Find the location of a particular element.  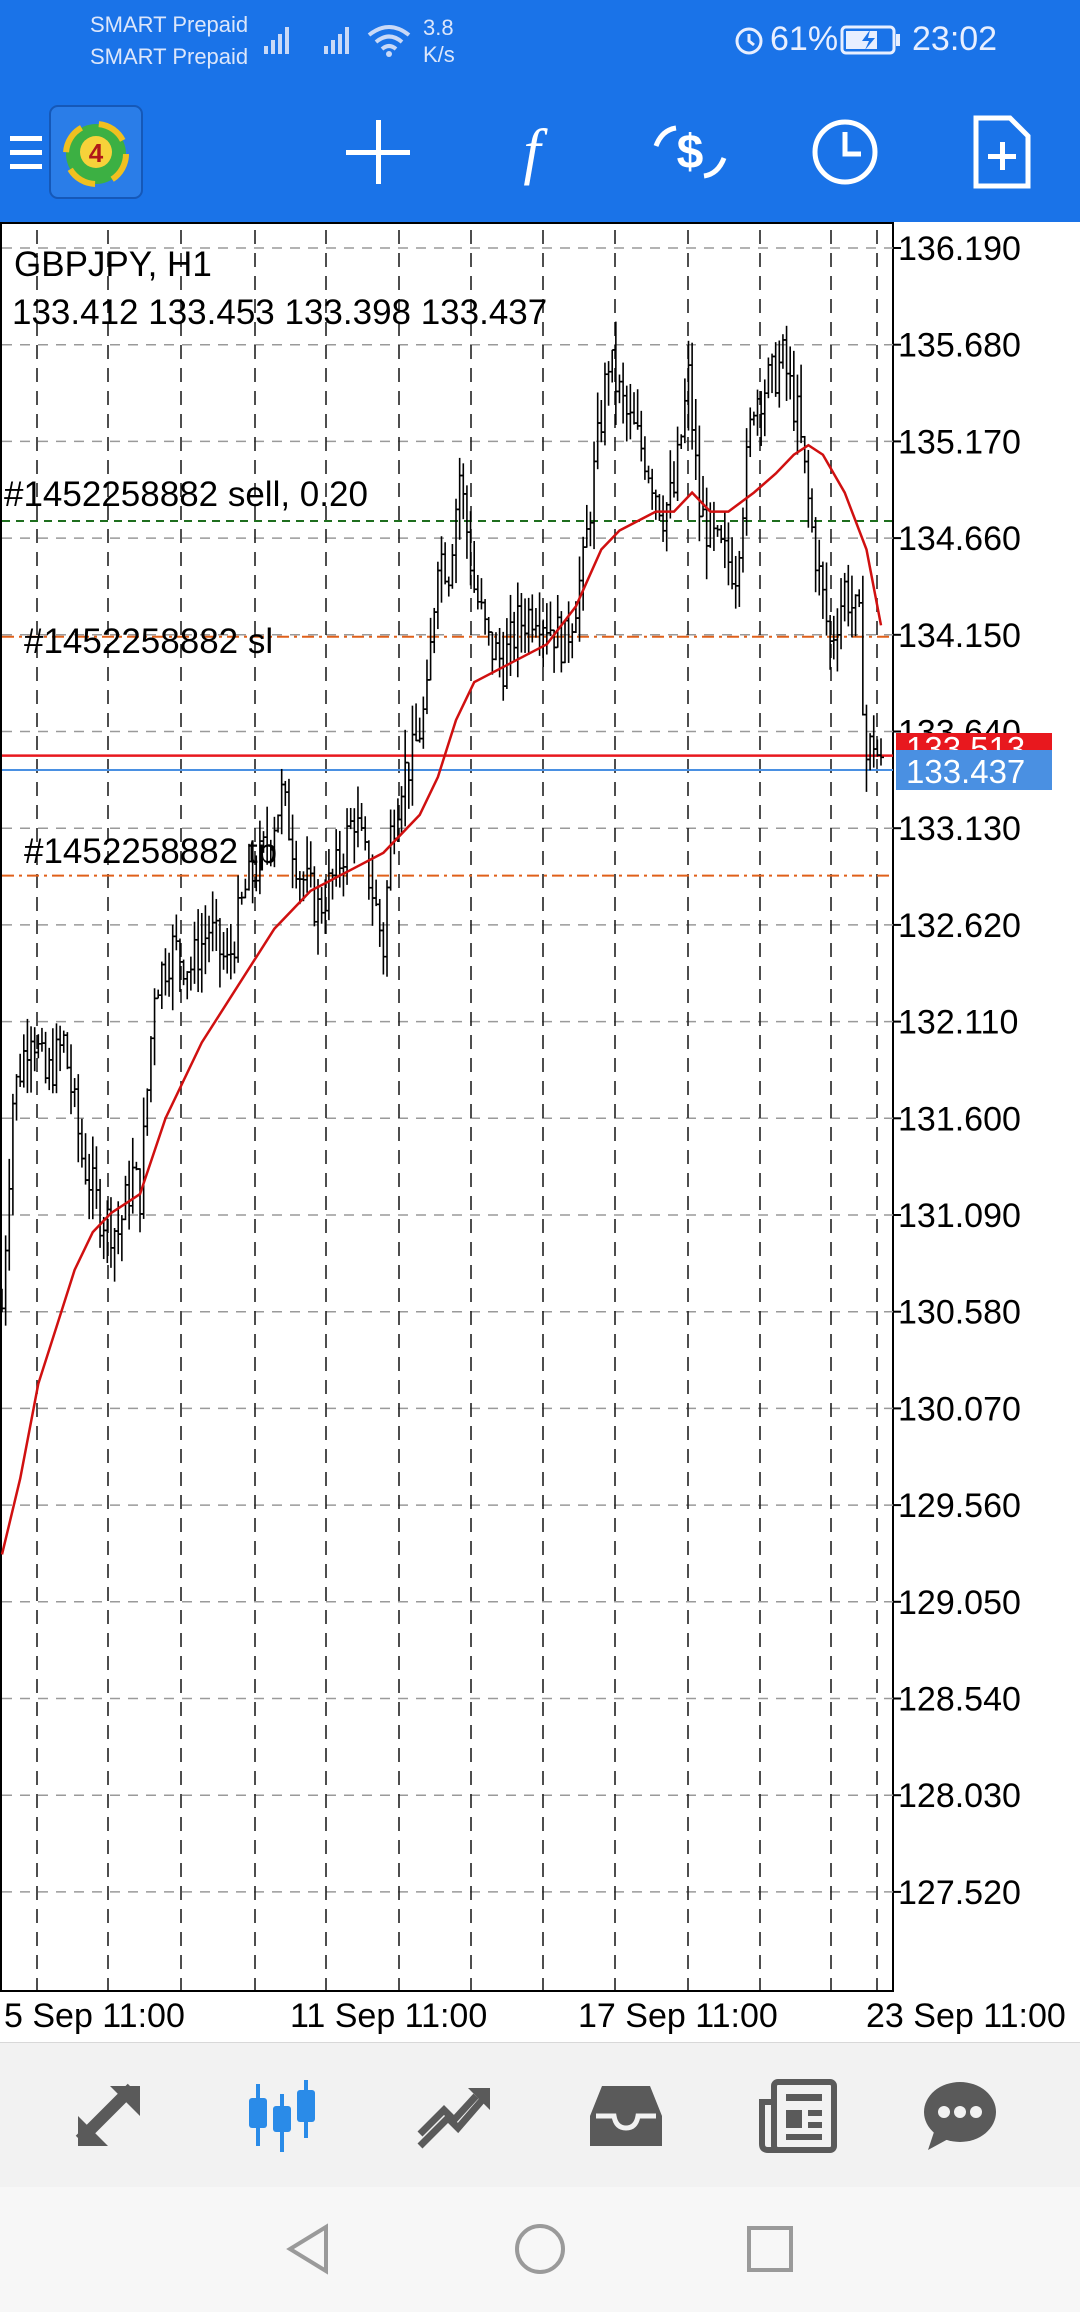

y-tick-label: 136.190 is located at coordinates (959, 249).